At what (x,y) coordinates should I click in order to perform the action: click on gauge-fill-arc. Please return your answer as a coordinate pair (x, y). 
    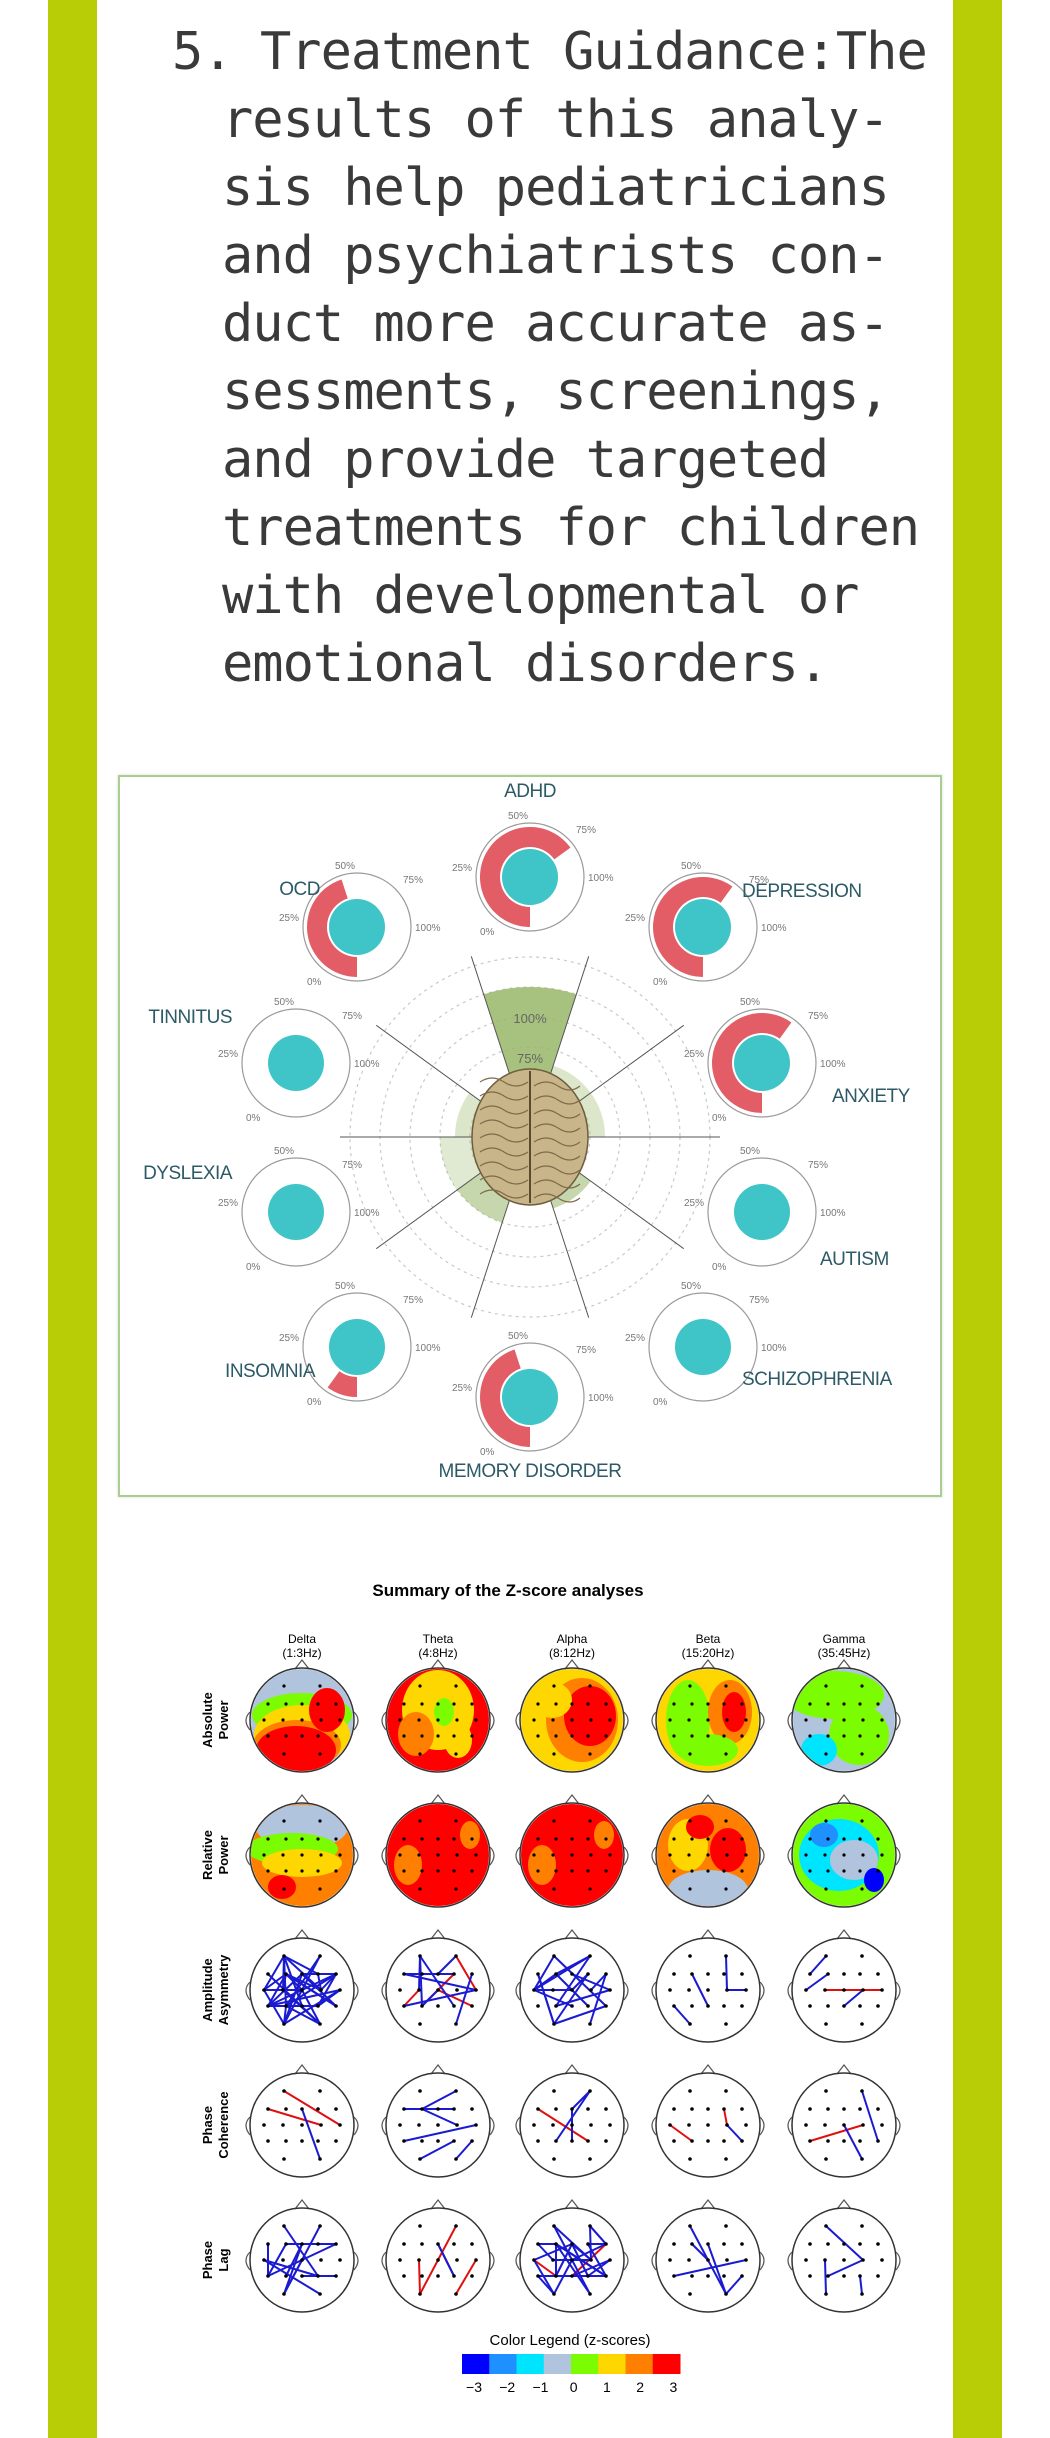
    Looking at the image, I should click on (505, 1398).